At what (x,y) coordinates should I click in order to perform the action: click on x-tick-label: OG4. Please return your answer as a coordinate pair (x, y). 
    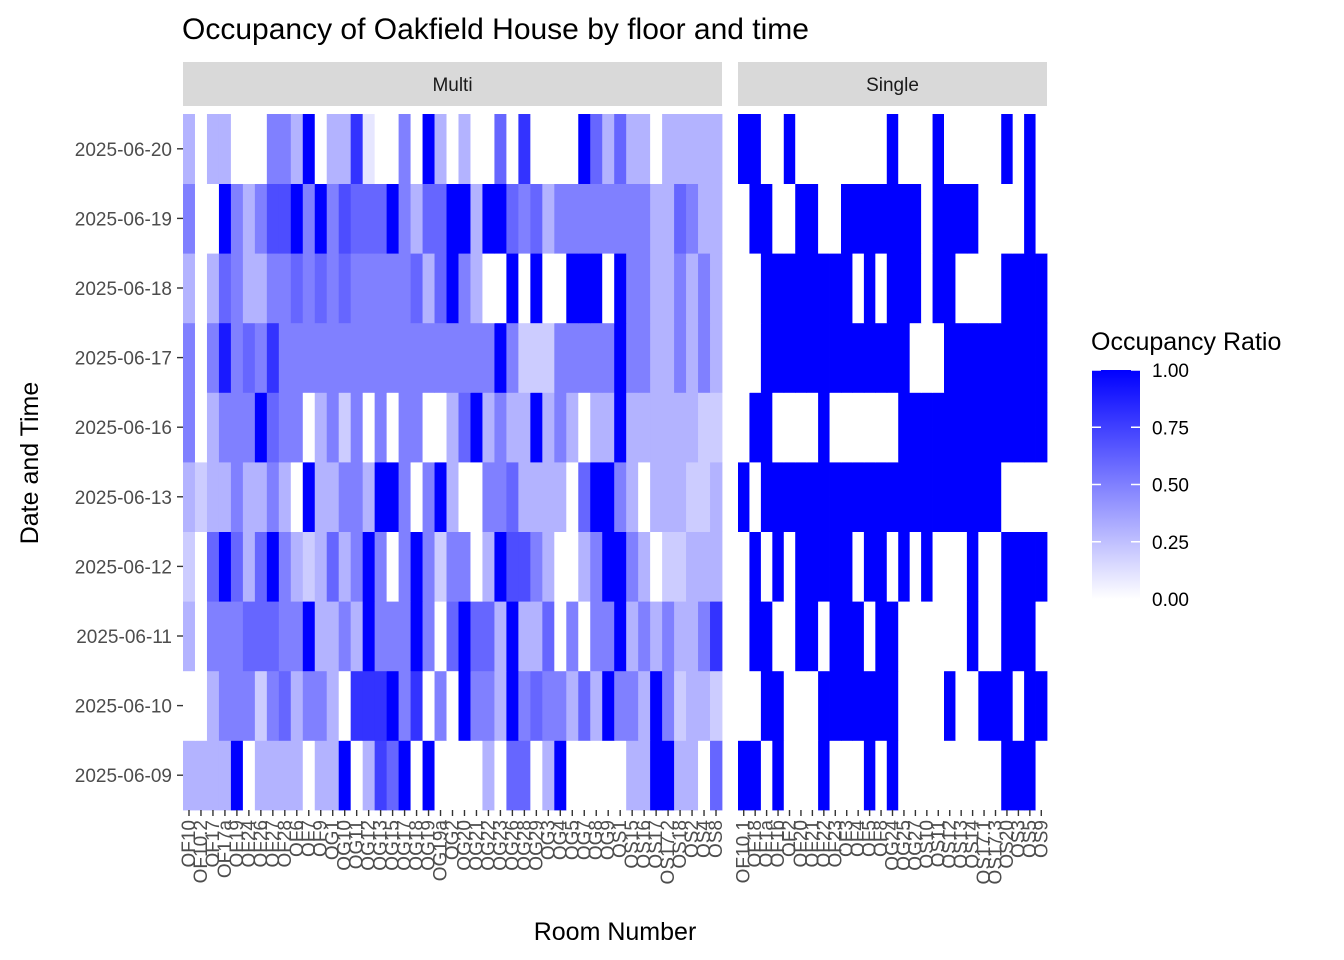
    Looking at the image, I should click on (560, 840).